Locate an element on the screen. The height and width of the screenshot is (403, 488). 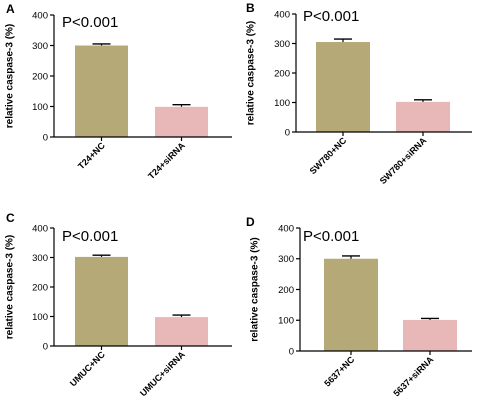
panel-letter: D is located at coordinates (250, 222).